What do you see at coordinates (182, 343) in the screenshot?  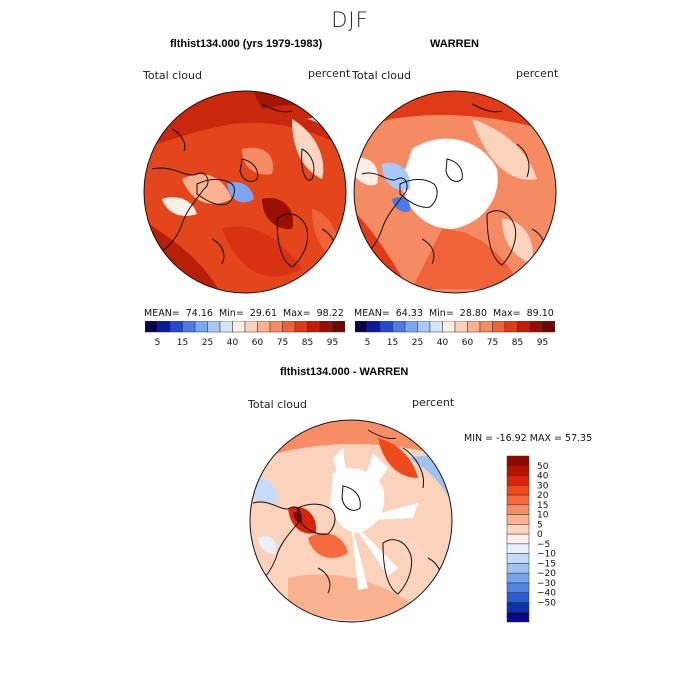 I see `panel-1-colorbar-tick-label: 15` at bounding box center [182, 343].